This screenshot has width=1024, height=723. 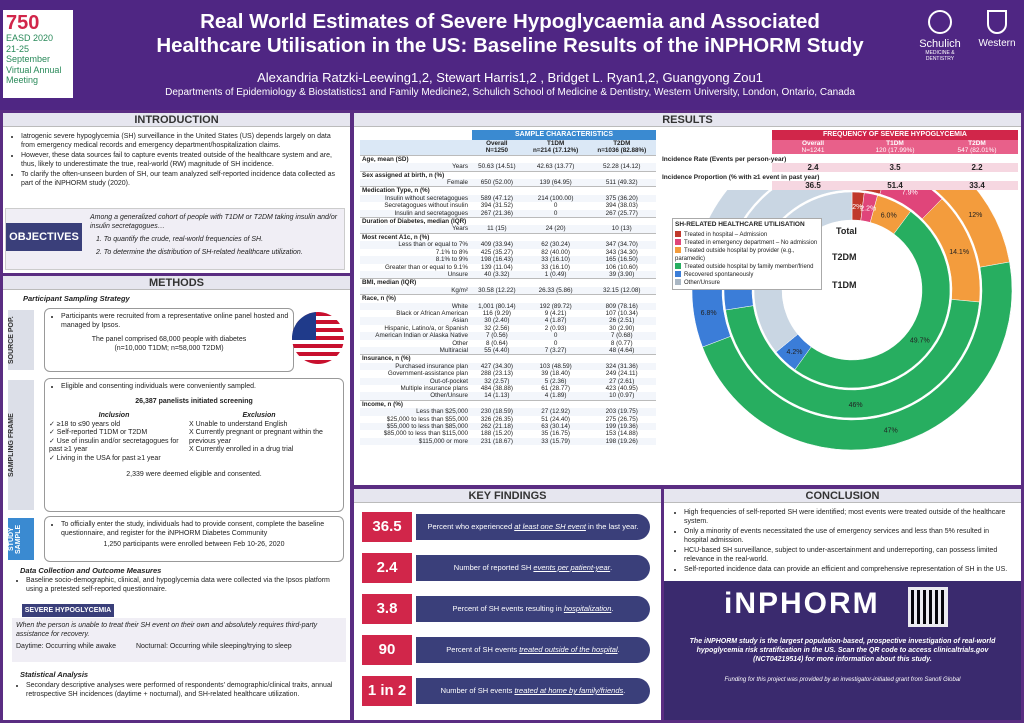 What do you see at coordinates (508, 190) in the screenshot?
I see `table-section-row: Medication Type, n (%)` at bounding box center [508, 190].